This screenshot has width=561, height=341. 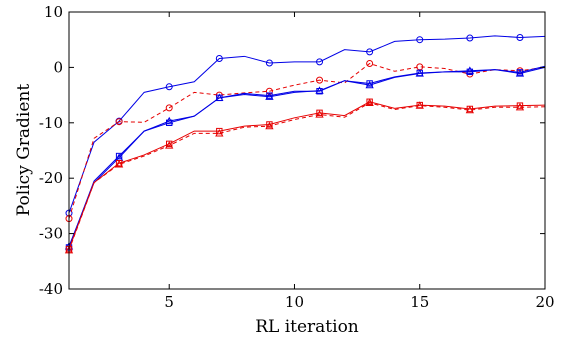 I want to click on y-tick-label: -10, so click(x=51, y=123).